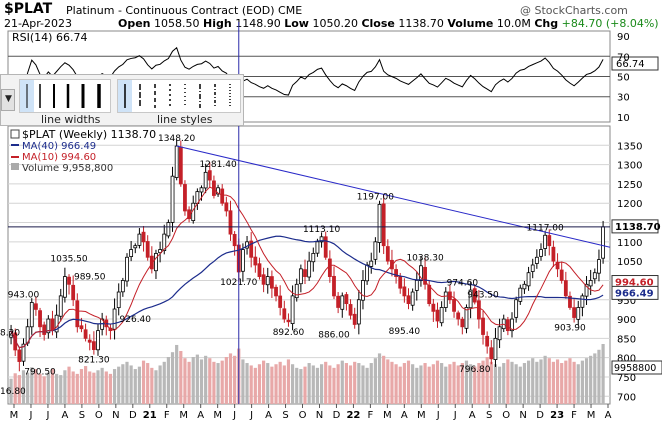 The image size is (662, 422). Describe the element at coordinates (470, 23) in the screenshot. I see `volume-label: Volume` at that location.